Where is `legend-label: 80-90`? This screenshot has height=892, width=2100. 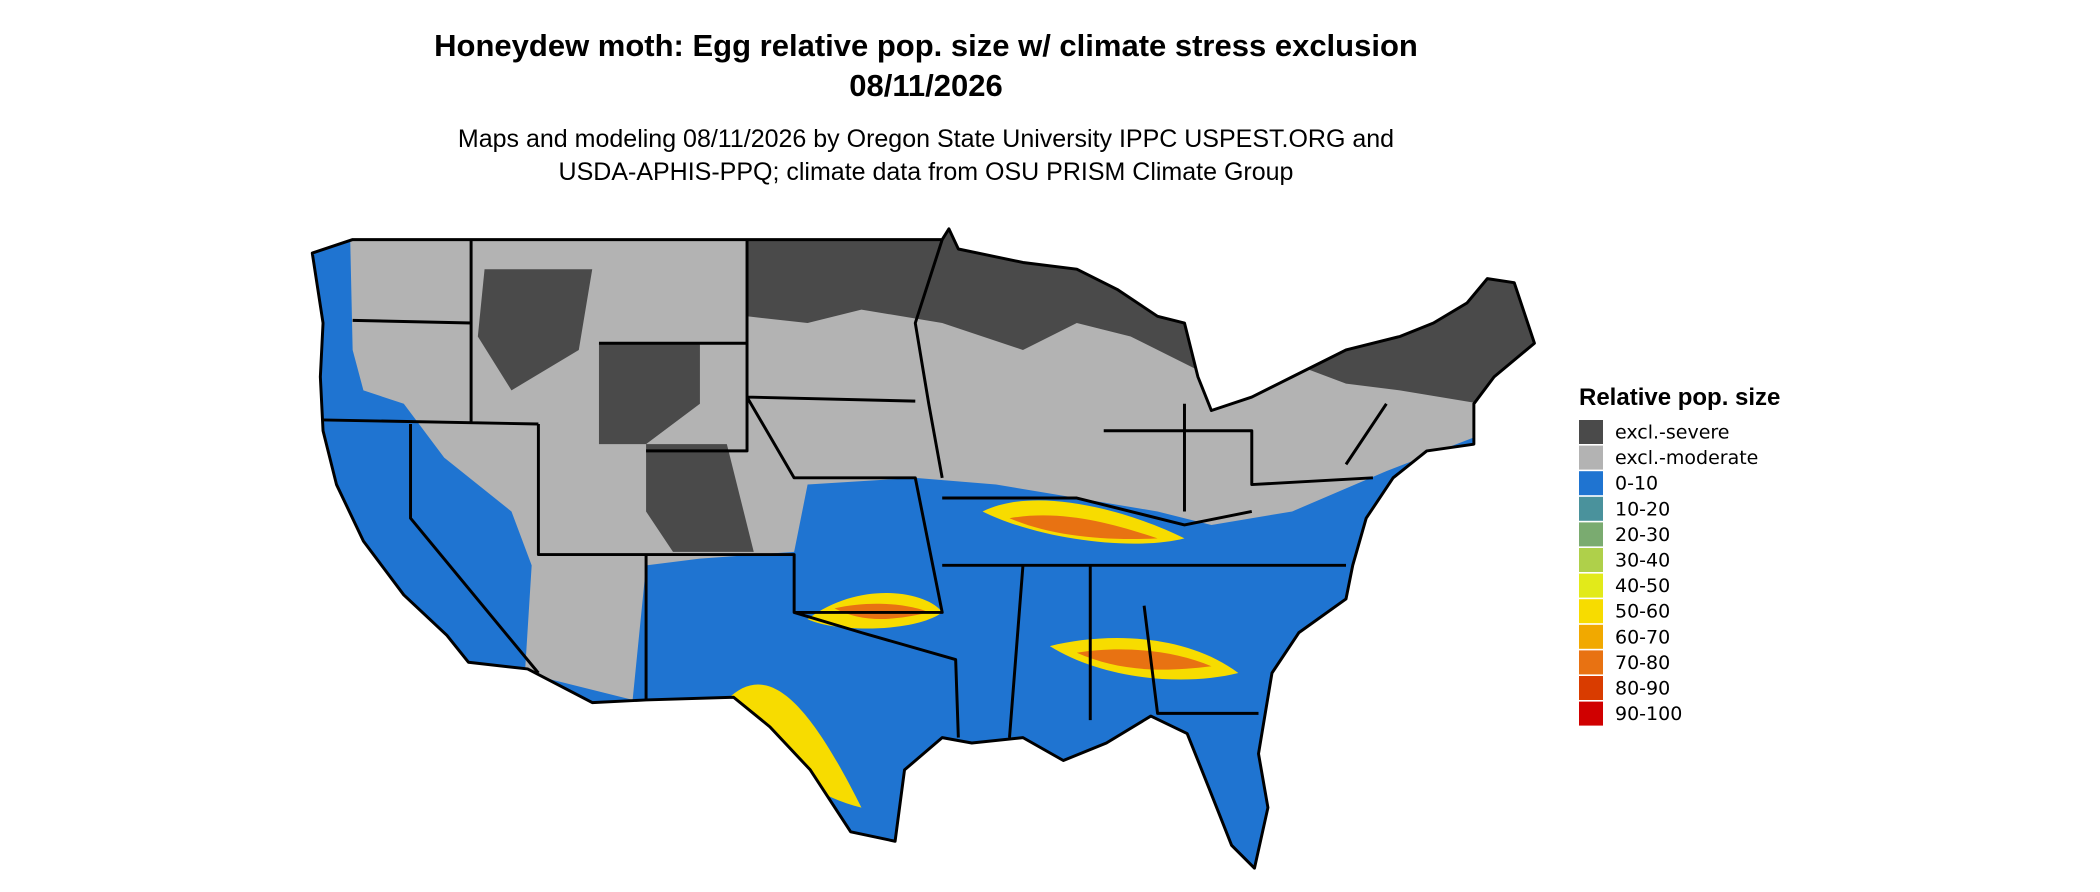
legend-label: 80-90 is located at coordinates (1642, 689).